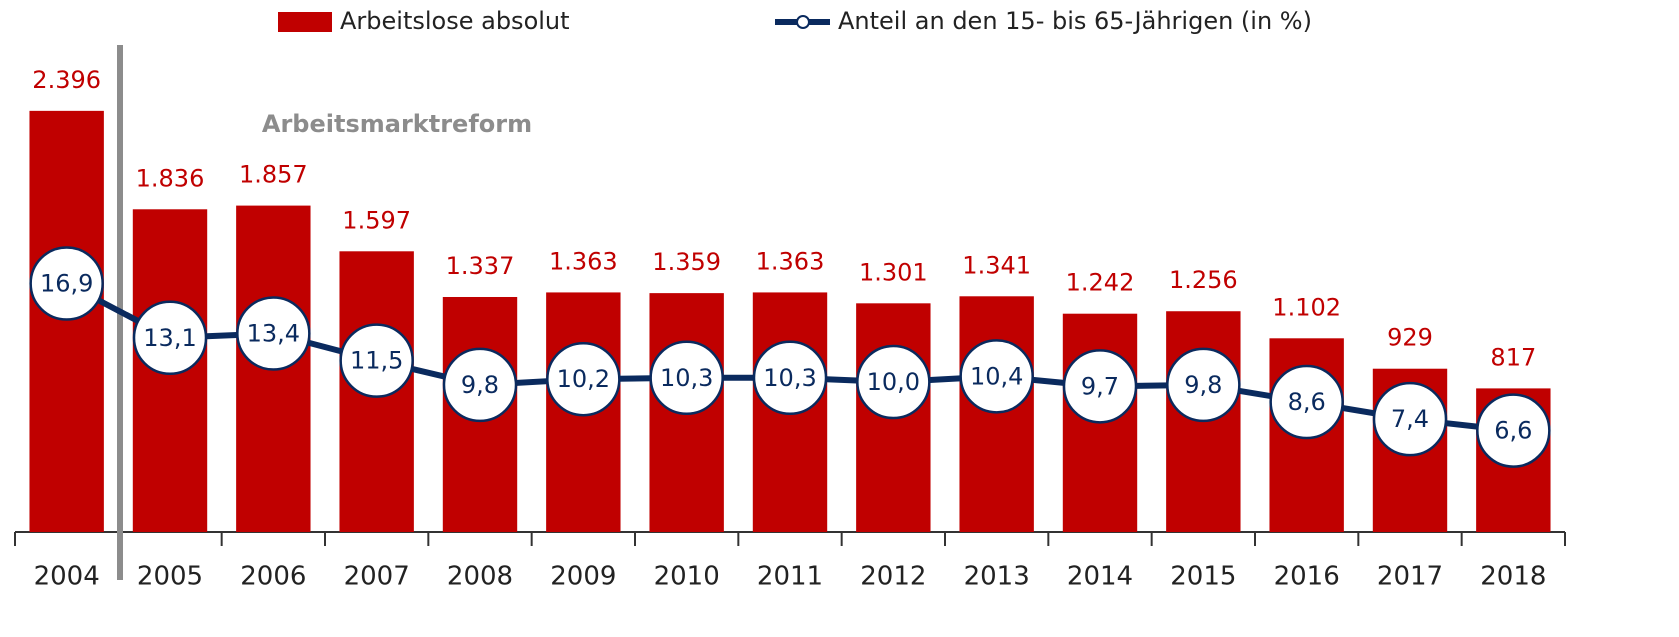 The image size is (1679, 637). I want to click on line-value-label: 8,6, so click(1307, 402).